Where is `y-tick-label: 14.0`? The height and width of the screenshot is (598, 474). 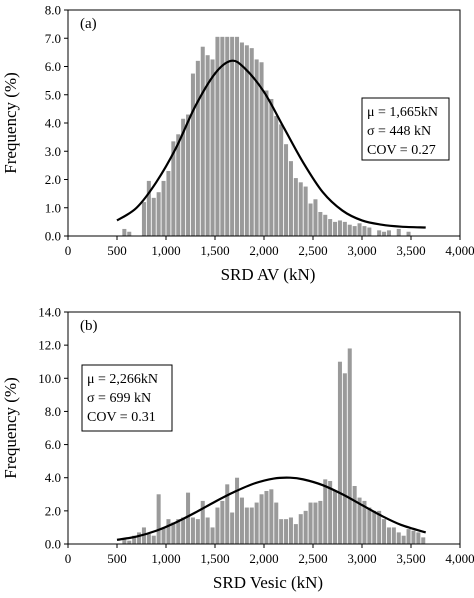
y-tick-label: 14.0 is located at coordinates (49, 312).